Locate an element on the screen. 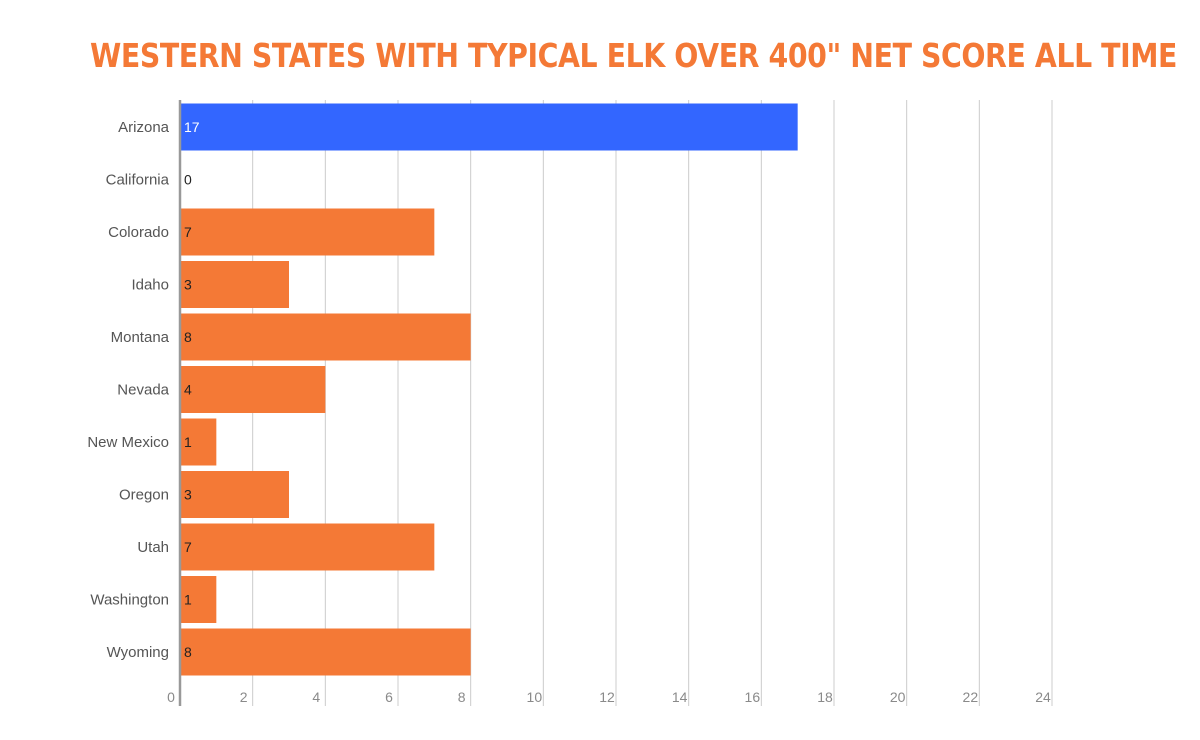 Image resolution: width=1200 pixels, height=740 pixels. category-label-arizona: Arizona is located at coordinates (144, 127).